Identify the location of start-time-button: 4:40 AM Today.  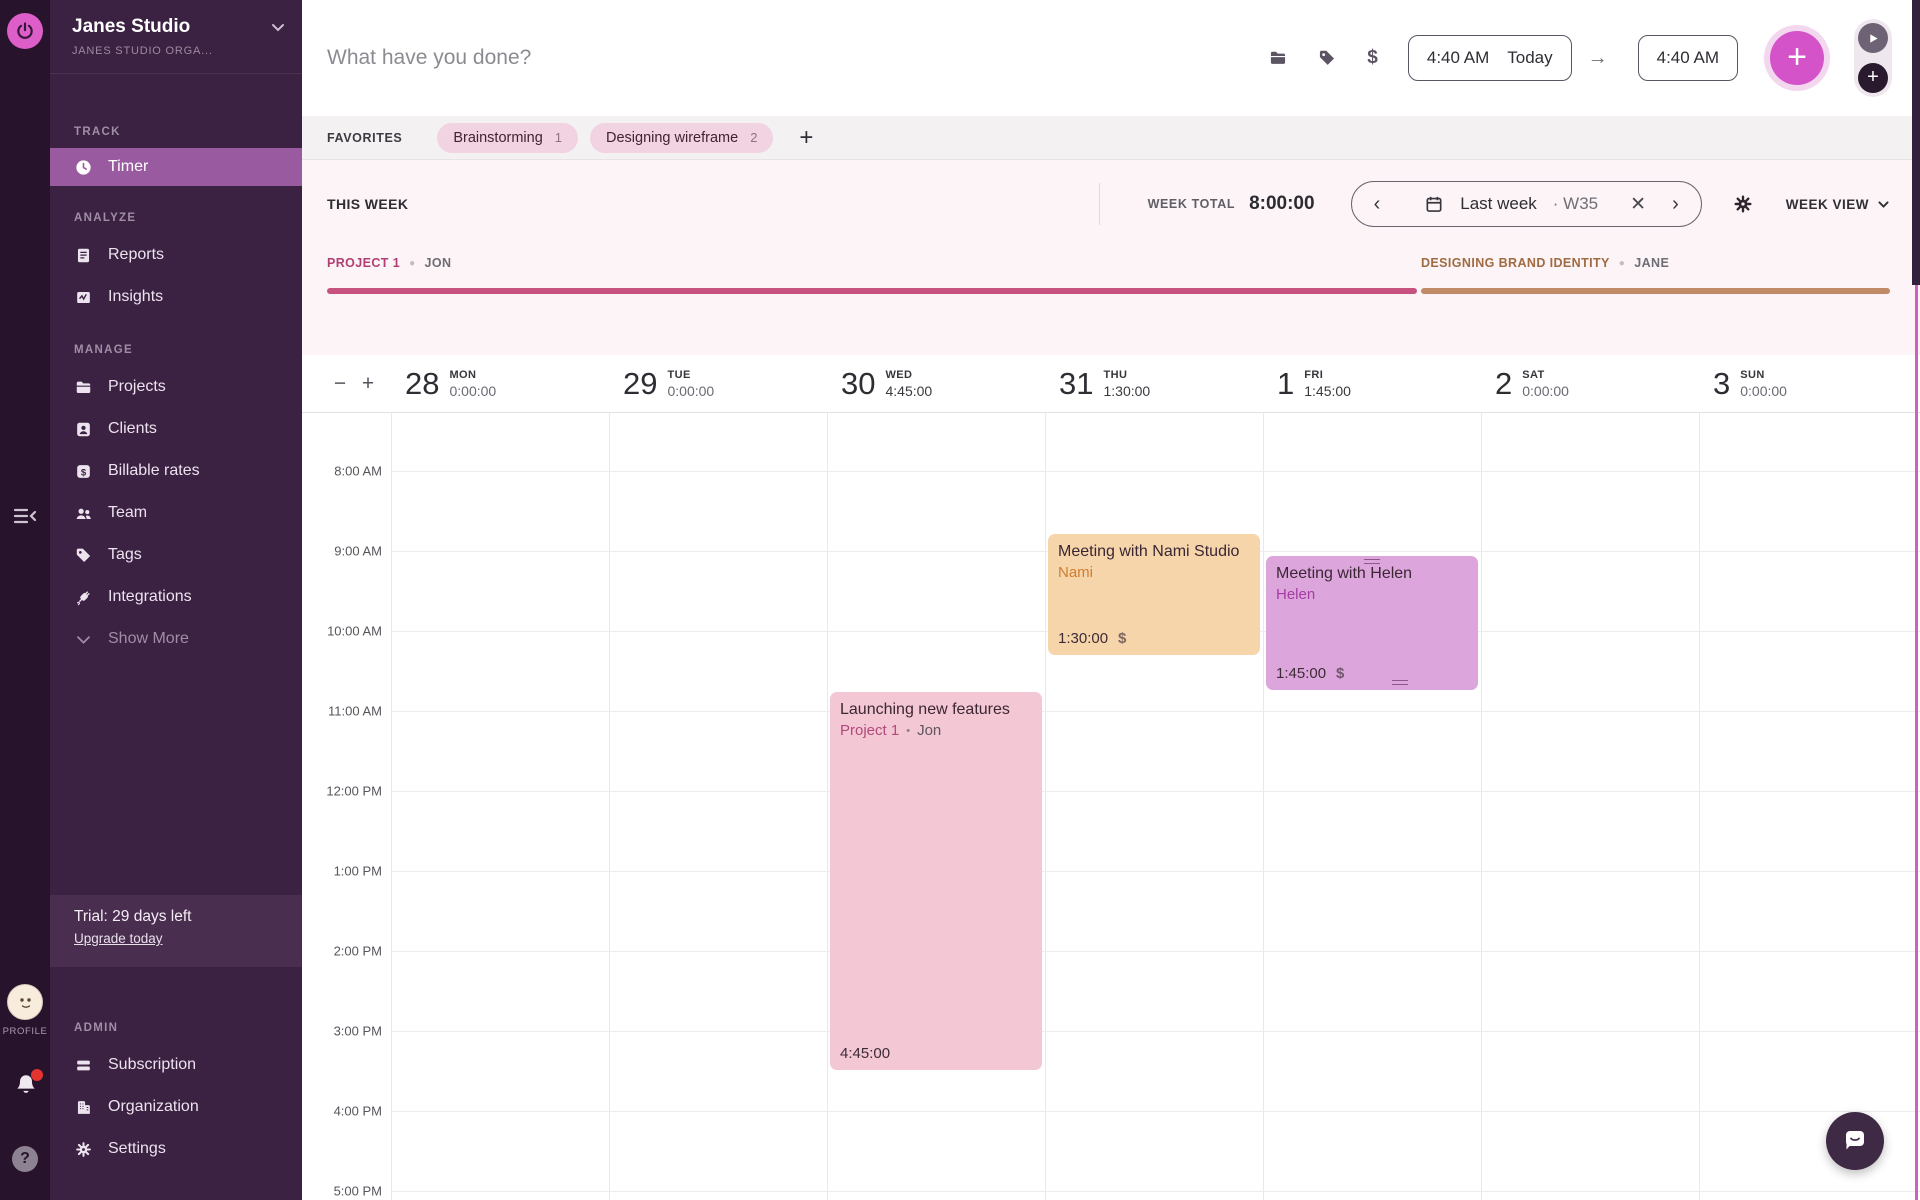
(1489, 58).